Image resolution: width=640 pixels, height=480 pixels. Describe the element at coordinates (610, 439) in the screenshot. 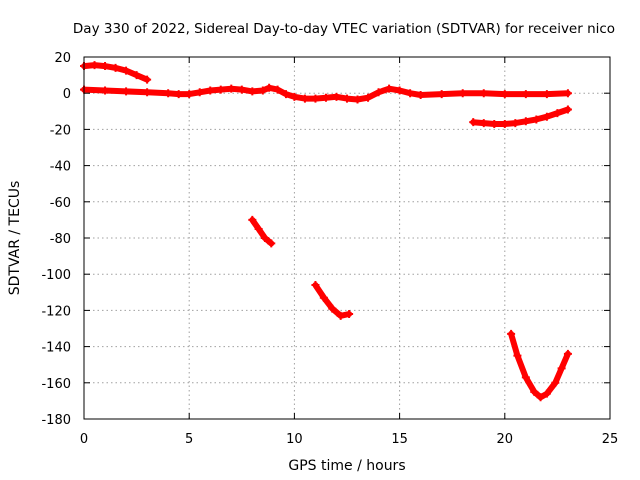

I see `x-tick-label: 25` at that location.